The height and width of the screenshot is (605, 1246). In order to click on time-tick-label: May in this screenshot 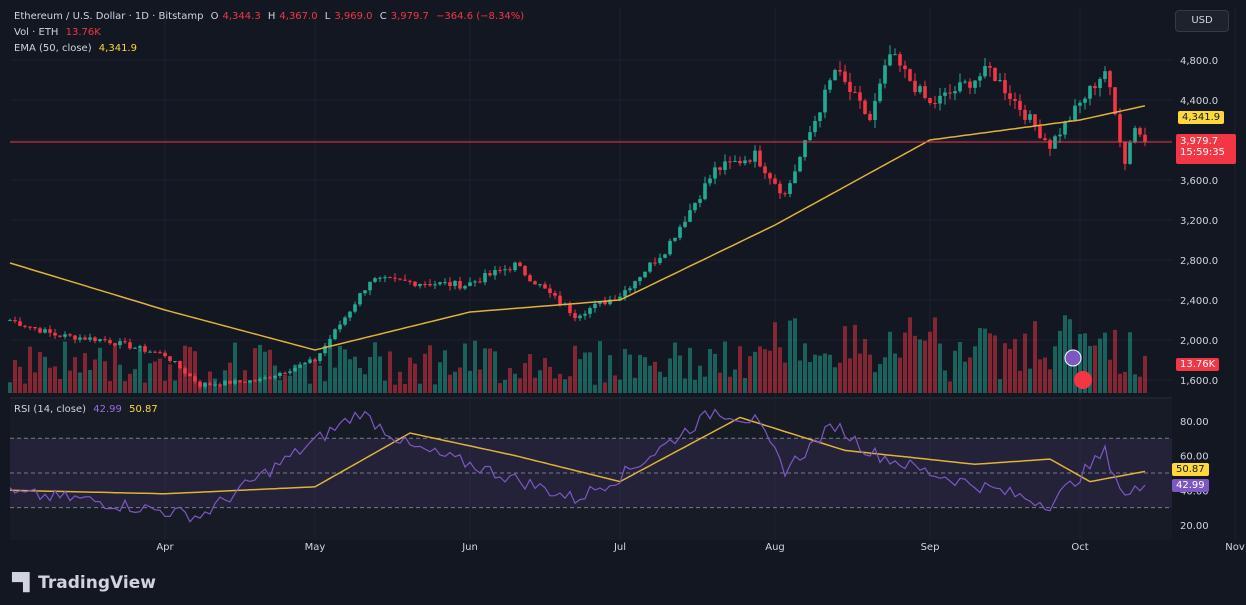, I will do `click(315, 547)`.